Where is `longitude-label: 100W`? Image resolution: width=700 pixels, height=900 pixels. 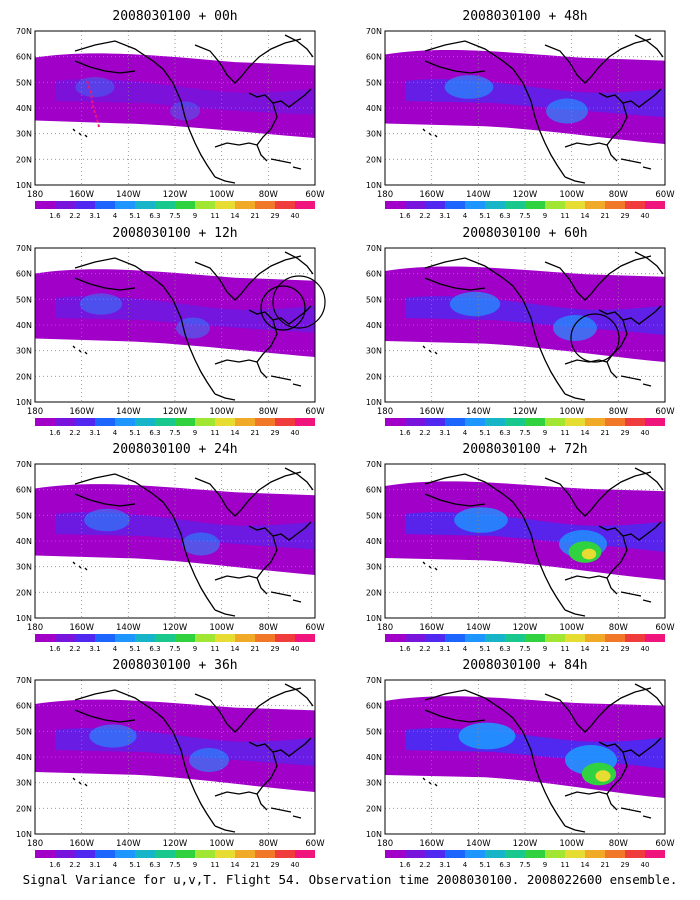 longitude-label: 100W is located at coordinates (571, 628).